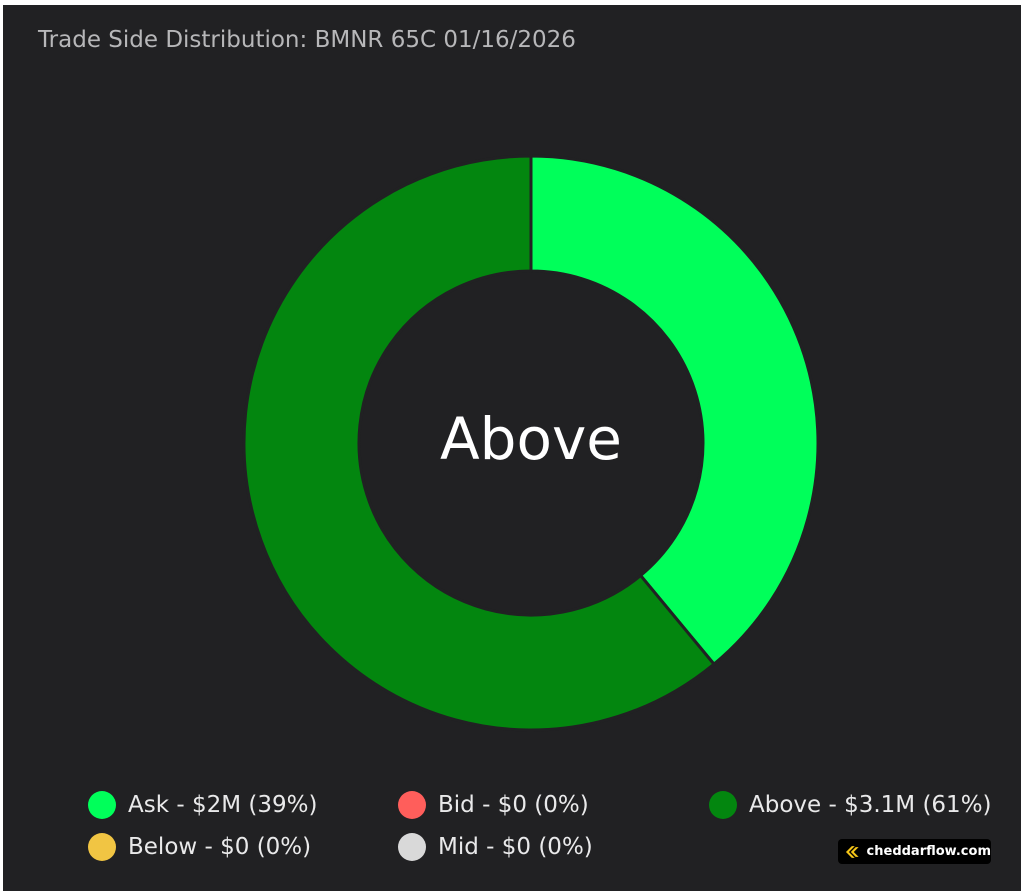 The image size is (1024, 895). What do you see at coordinates (412, 805) in the screenshot?
I see `legend-swatch-bid` at bounding box center [412, 805].